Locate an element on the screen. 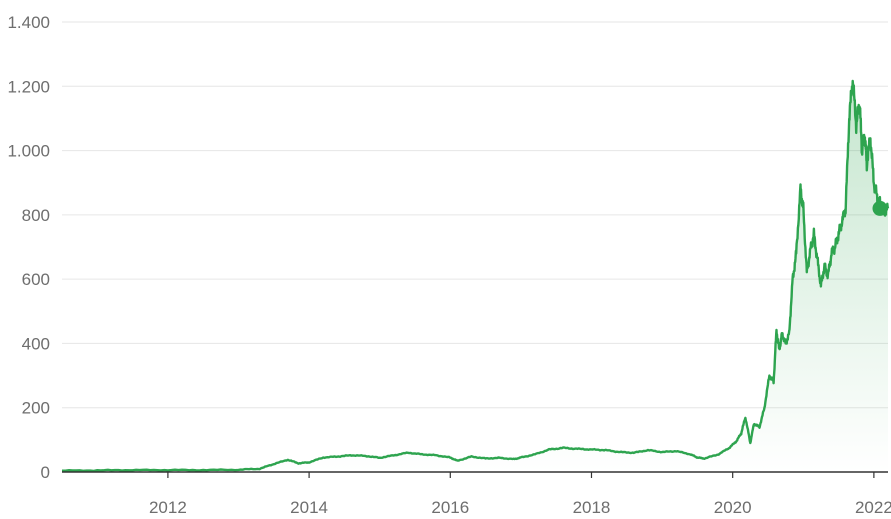 The height and width of the screenshot is (519, 891). x-tick-label: 2018 is located at coordinates (592, 507).